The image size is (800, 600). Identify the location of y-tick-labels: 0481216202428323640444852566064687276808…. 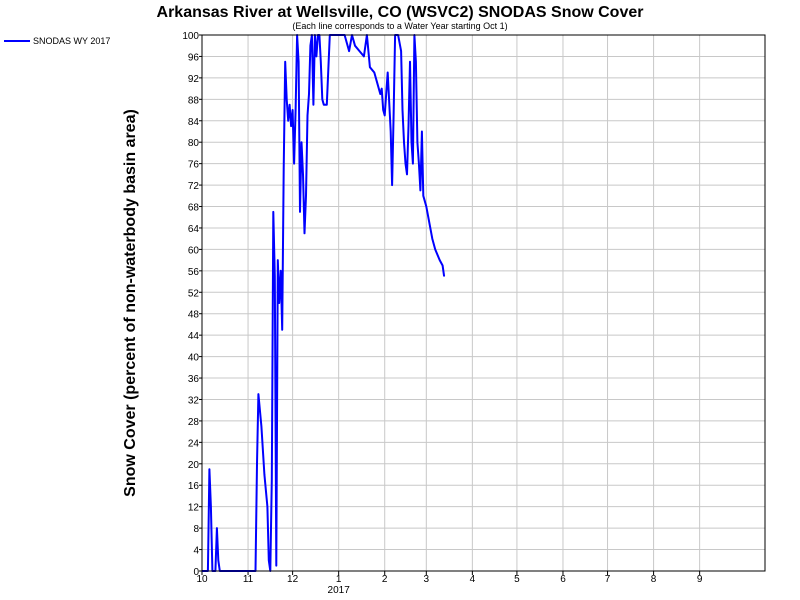
(192, 304).